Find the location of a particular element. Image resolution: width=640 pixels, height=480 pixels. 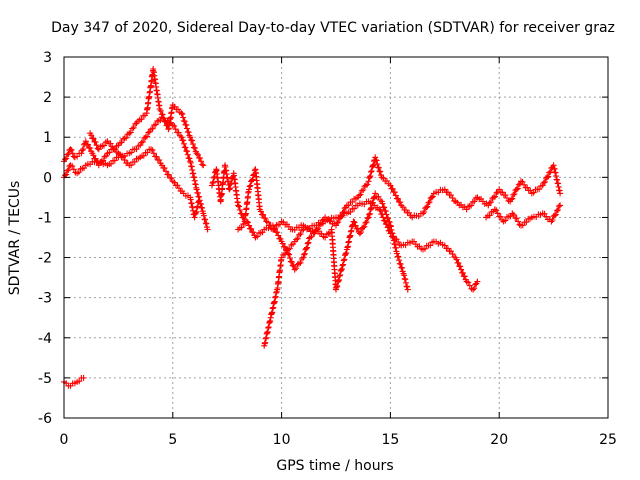

x-tick-label: 10 is located at coordinates (282, 440).